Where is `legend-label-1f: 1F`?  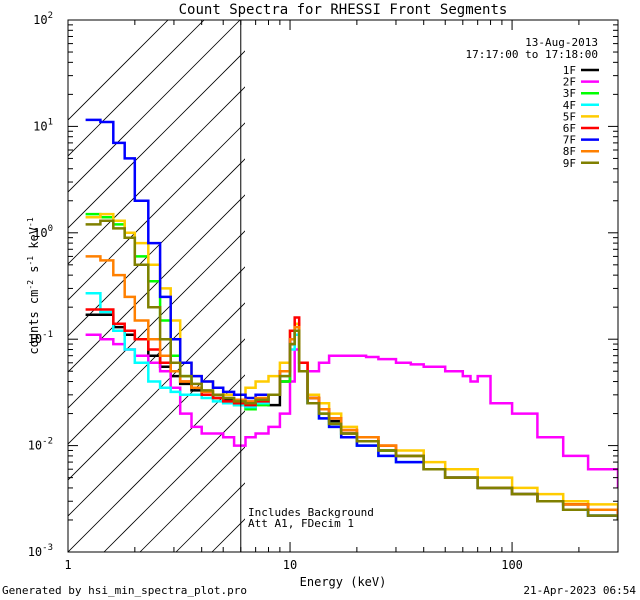 legend-label-1f: 1F is located at coordinates (569, 70).